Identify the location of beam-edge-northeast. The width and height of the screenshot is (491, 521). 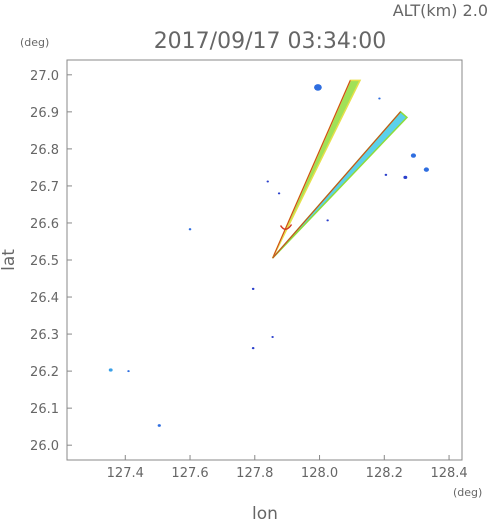
(336, 185).